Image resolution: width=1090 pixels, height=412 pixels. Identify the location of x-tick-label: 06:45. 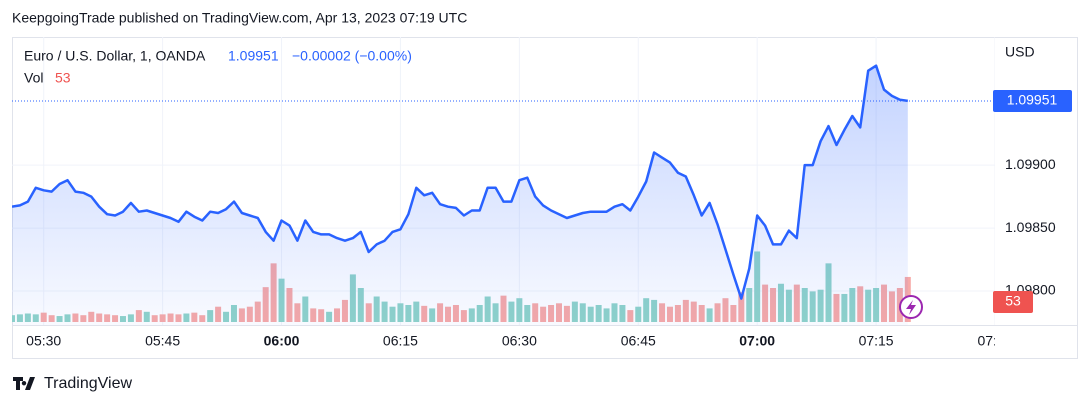
(638, 341).